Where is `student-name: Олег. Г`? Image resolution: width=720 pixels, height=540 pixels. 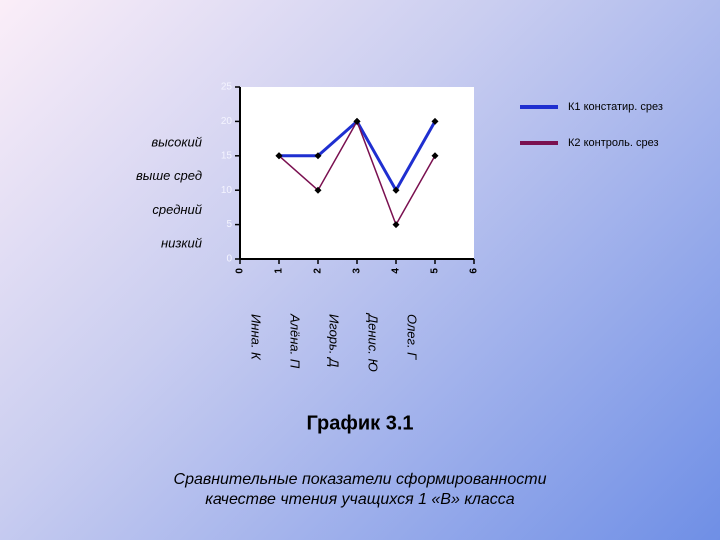
student-name: Олег. Г is located at coordinates (412, 337).